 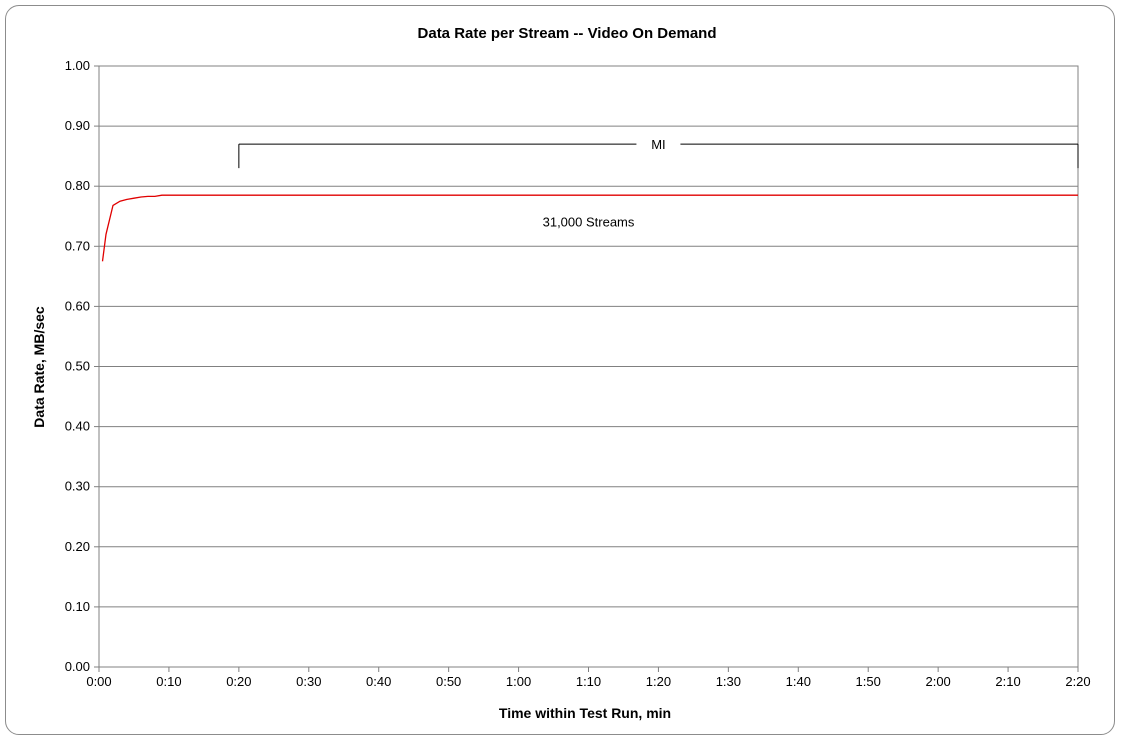 What do you see at coordinates (448, 681) in the screenshot?
I see `x-tick-label: 0:50` at bounding box center [448, 681].